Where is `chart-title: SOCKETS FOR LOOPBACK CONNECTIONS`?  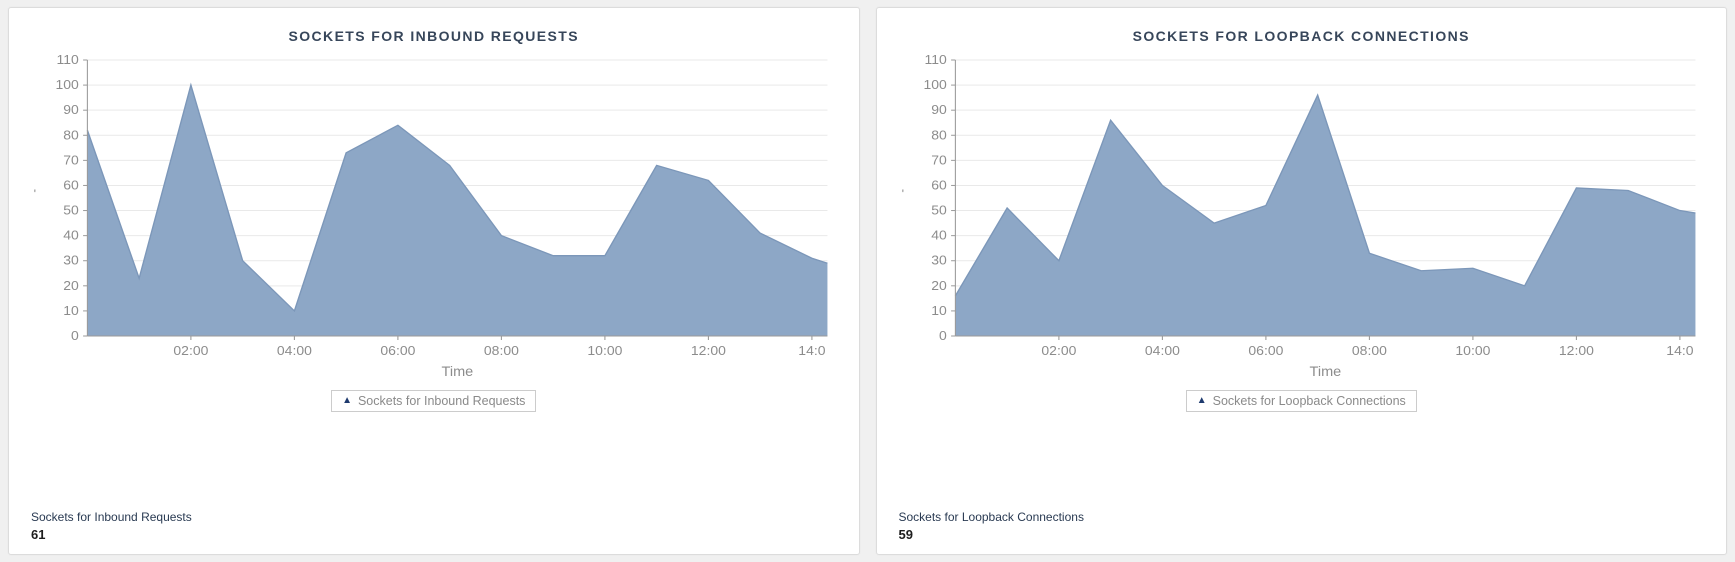
chart-title: SOCKETS FOR LOOPBACK CONNECTIONS is located at coordinates (1301, 36).